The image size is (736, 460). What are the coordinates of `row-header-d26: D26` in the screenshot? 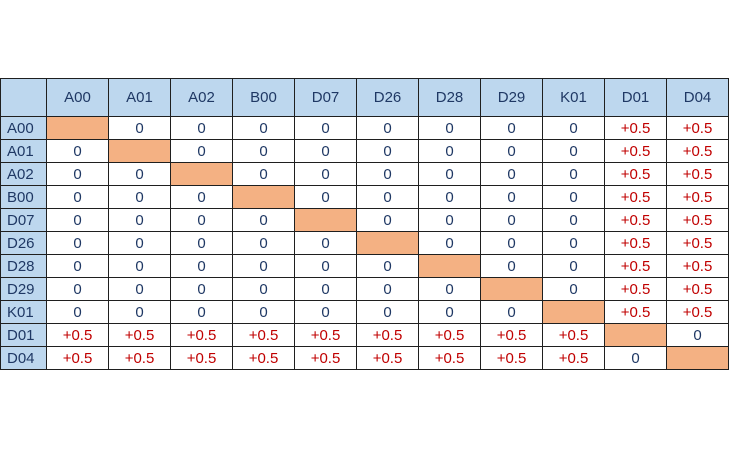 It's located at (23, 243).